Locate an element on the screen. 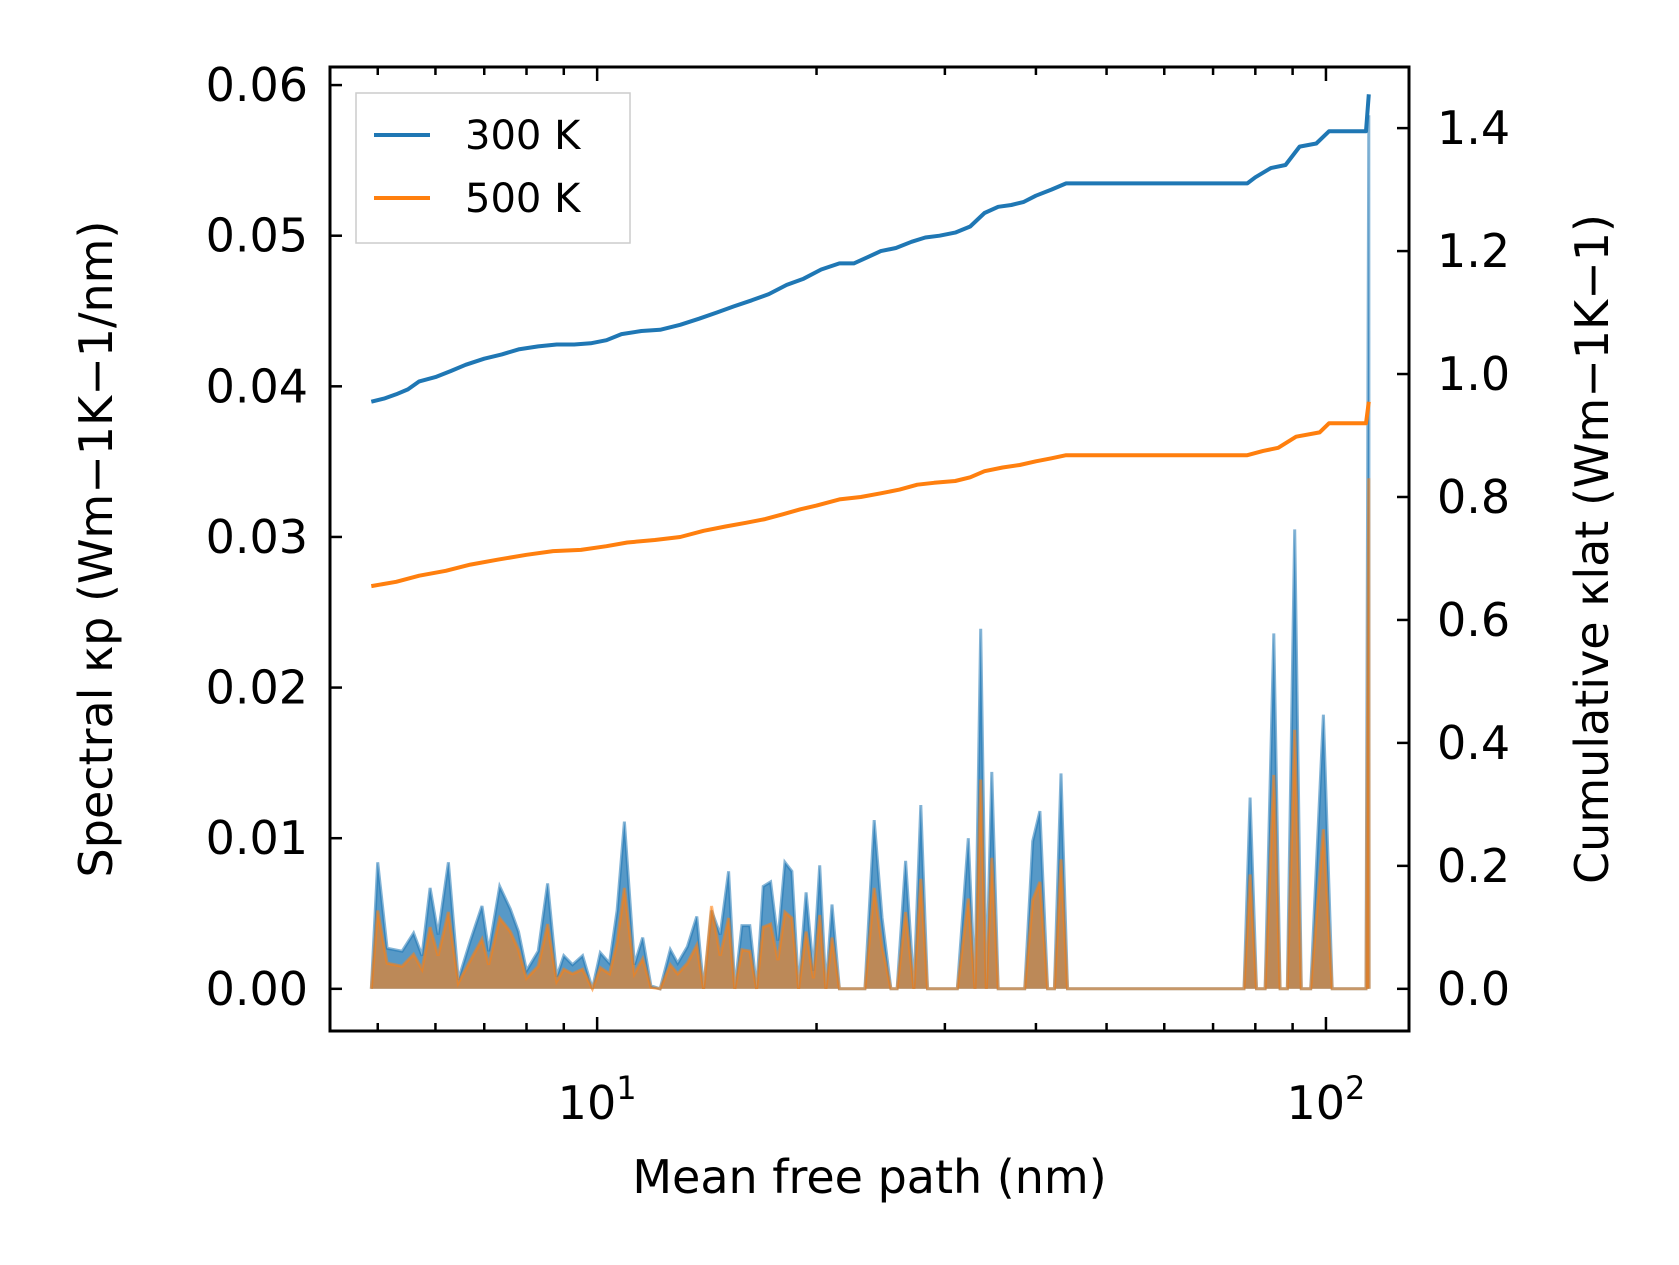 The image size is (1679, 1265). cumulative-line-300k is located at coordinates (870, 249).